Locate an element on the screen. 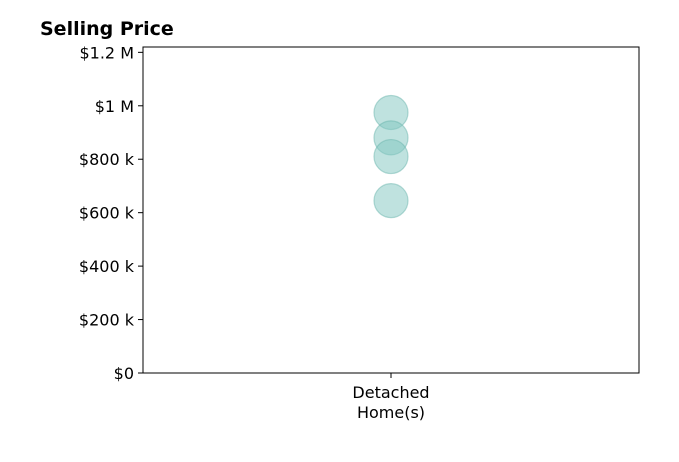 This screenshot has width=679, height=462. y-axis: $0 $200 k $400 k $600 k $800 k $1 M $1.2 M is located at coordinates (111, 213).